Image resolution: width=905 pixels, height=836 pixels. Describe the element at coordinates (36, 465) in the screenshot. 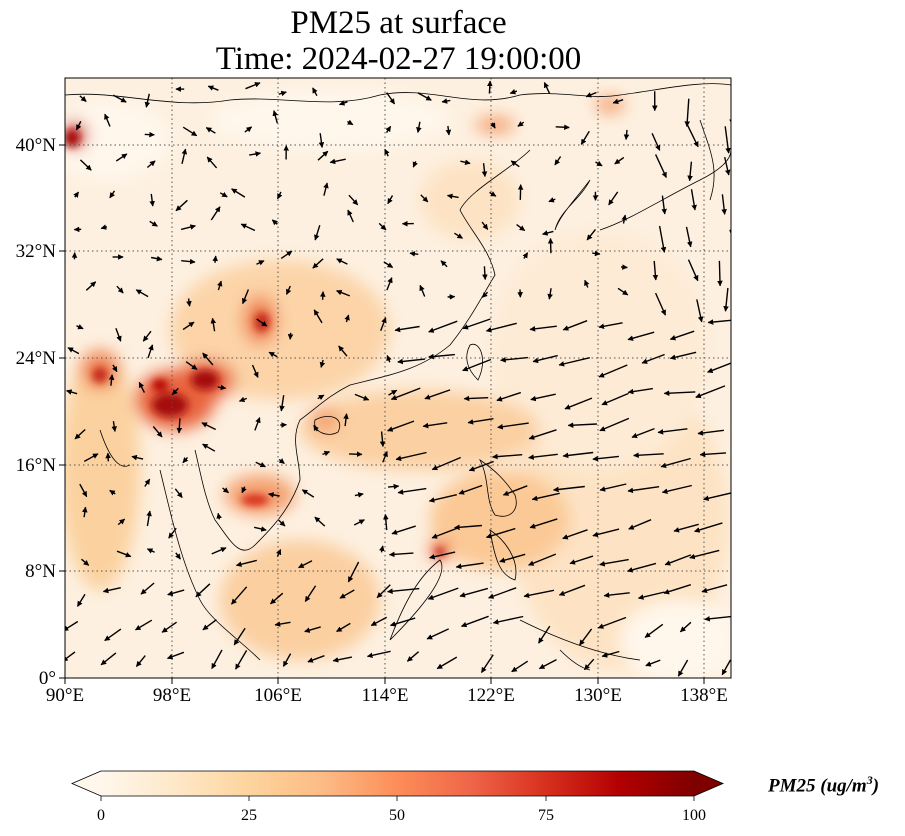

I see `y-tick-16n: 16°N` at that location.